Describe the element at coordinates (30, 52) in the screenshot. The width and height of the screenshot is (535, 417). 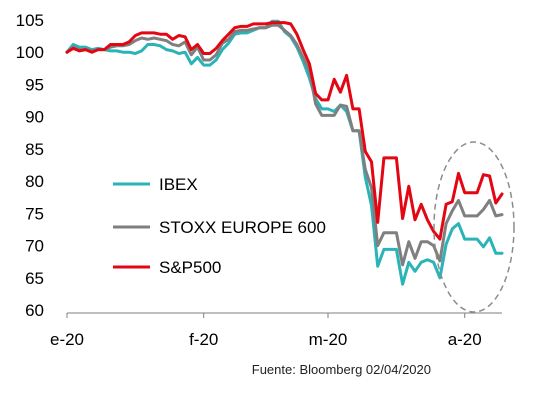
I see `y-tick-label: 100` at that location.